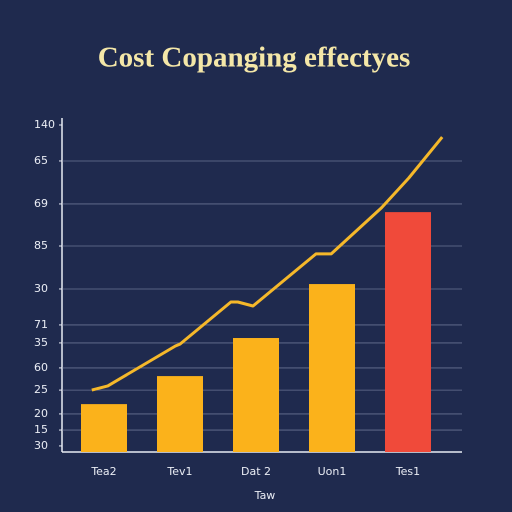 This screenshot has width=512, height=512. What do you see at coordinates (41, 413) in the screenshot?
I see `y-tick-label: 20` at bounding box center [41, 413].